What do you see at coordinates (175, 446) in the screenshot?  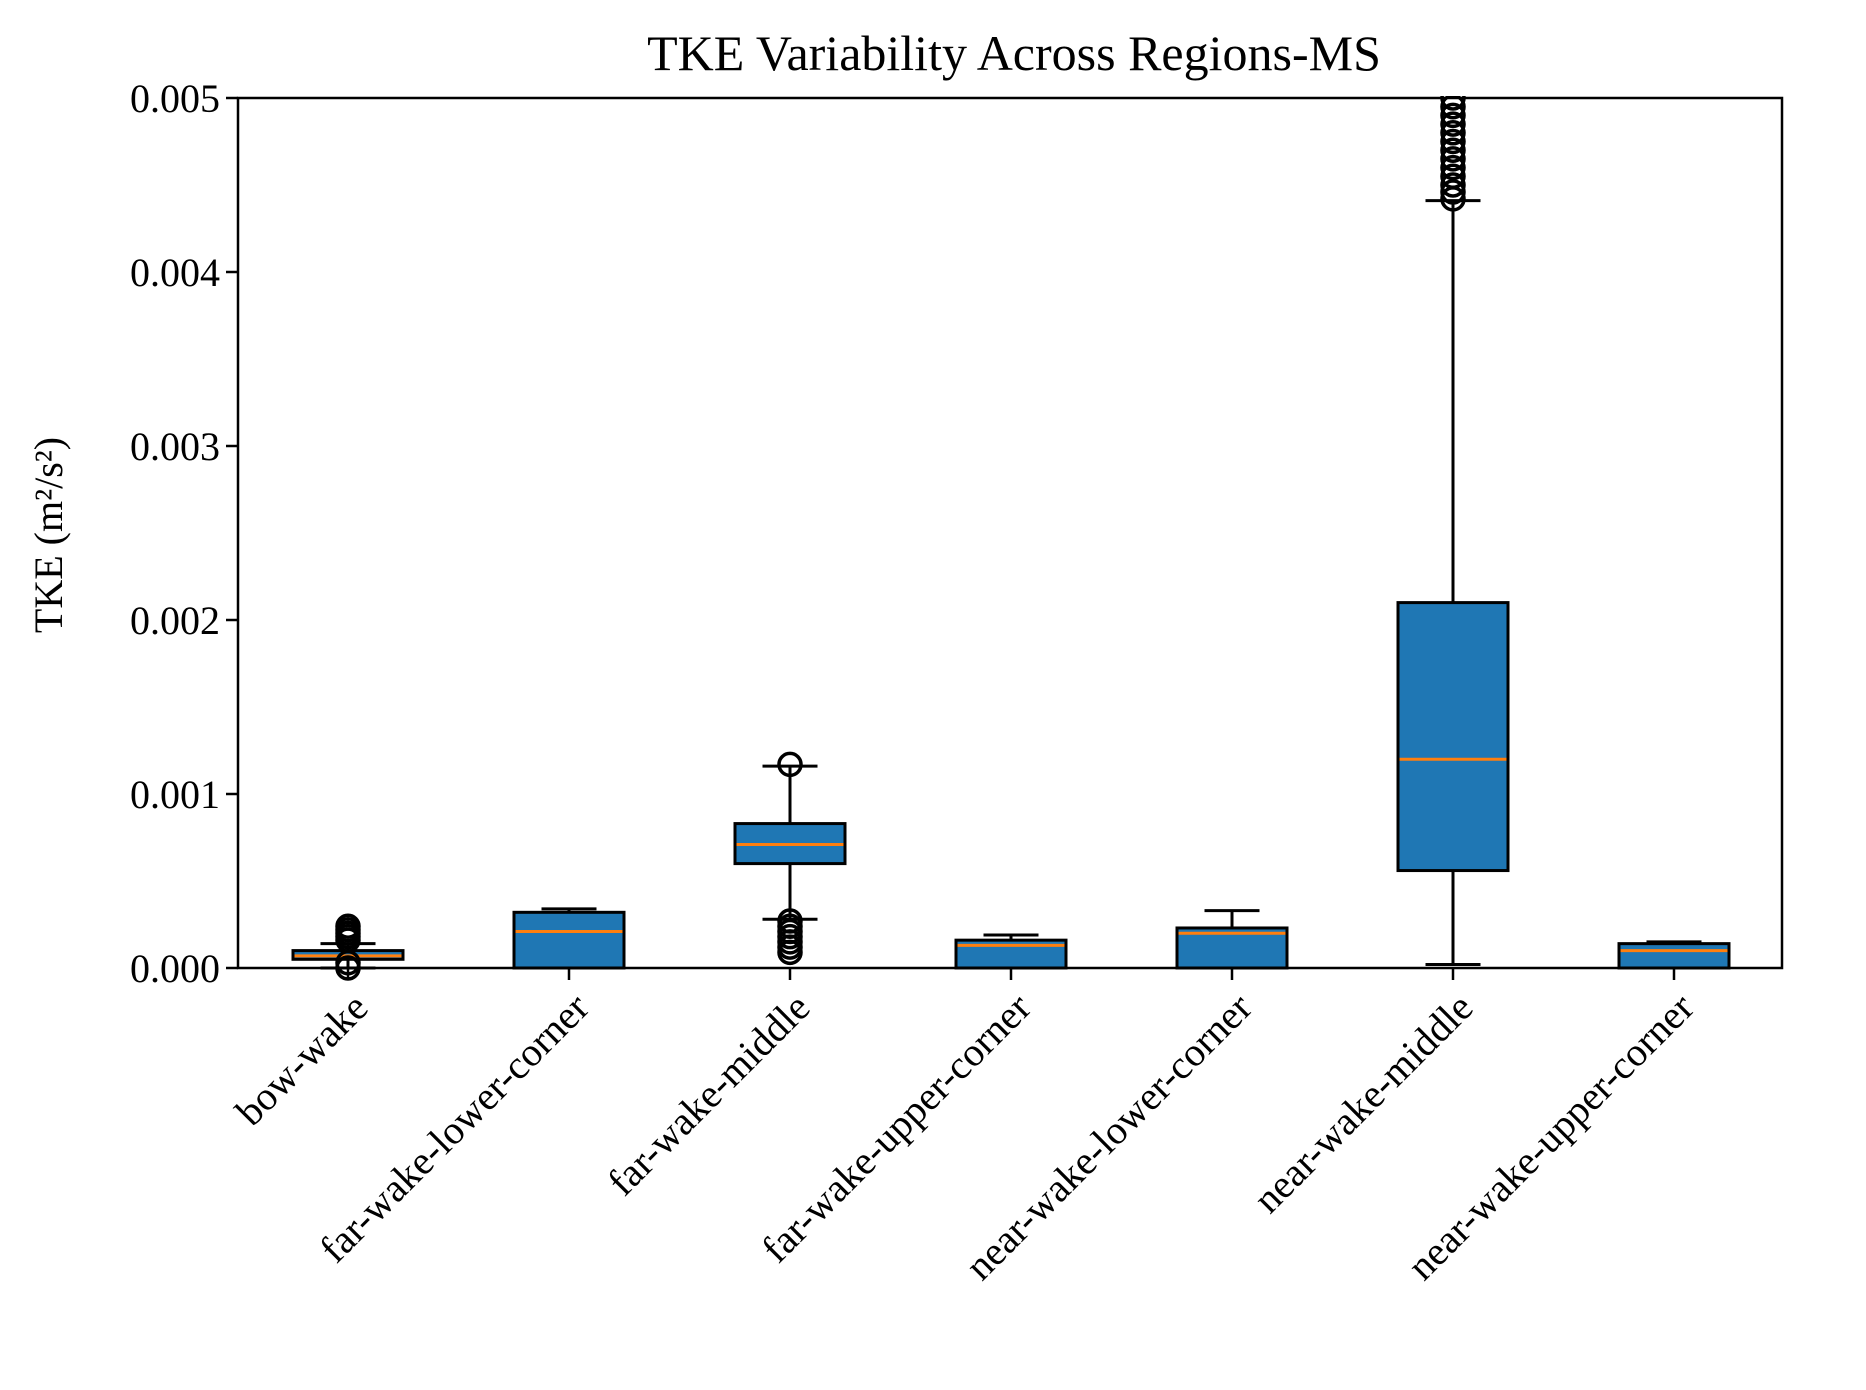 I see `y-tick-label: 0.003` at bounding box center [175, 446].